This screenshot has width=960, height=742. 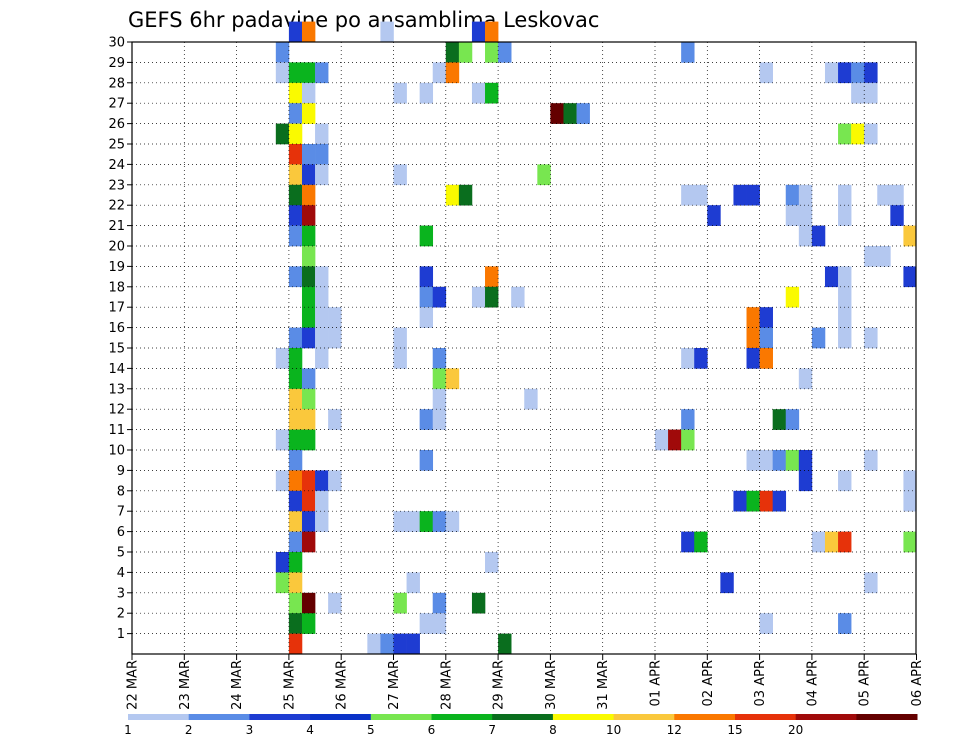 What do you see at coordinates (250, 730) in the screenshot?
I see `colorbar-label: 3` at bounding box center [250, 730].